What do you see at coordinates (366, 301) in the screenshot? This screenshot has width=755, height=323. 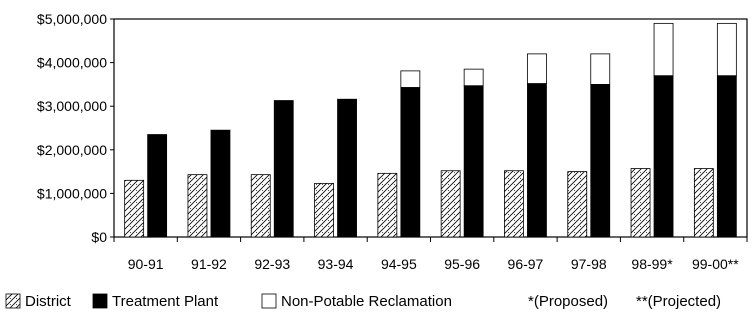 I see `legend-label: Non-Potable Reclamation` at bounding box center [366, 301].